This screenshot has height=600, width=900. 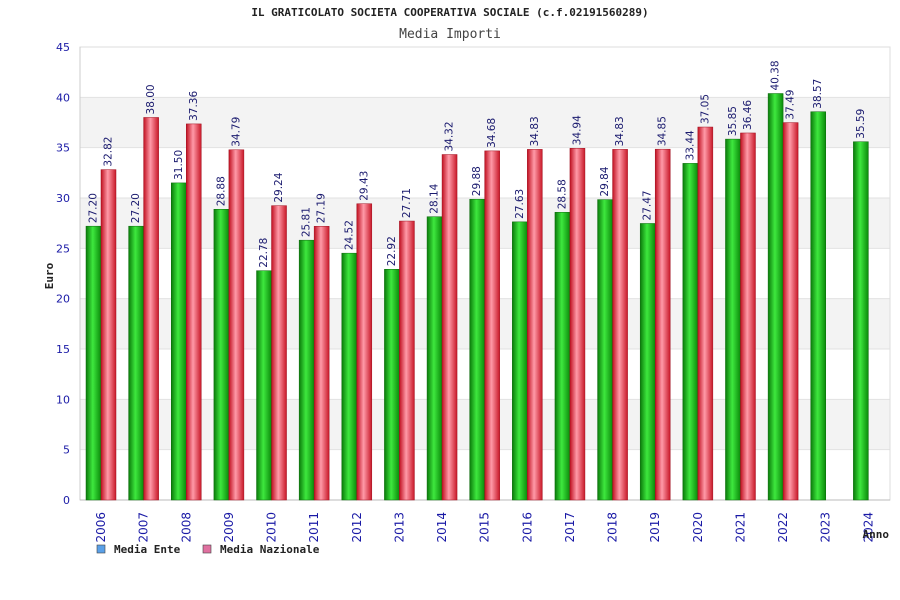 I want to click on x-tick-label: 2023, so click(x=826, y=527).